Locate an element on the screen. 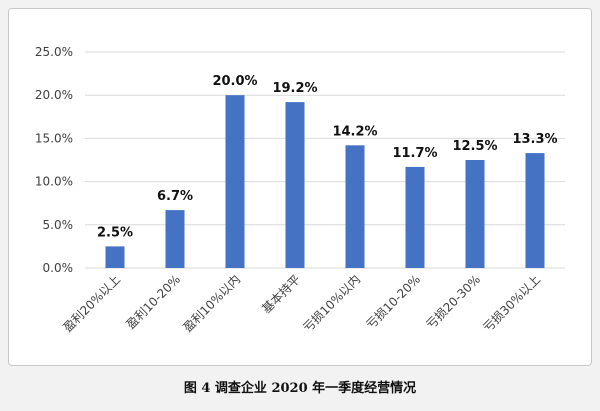 This screenshot has height=411, width=600. x-tick-label: 亏损30%以上 is located at coordinates (511, 303).